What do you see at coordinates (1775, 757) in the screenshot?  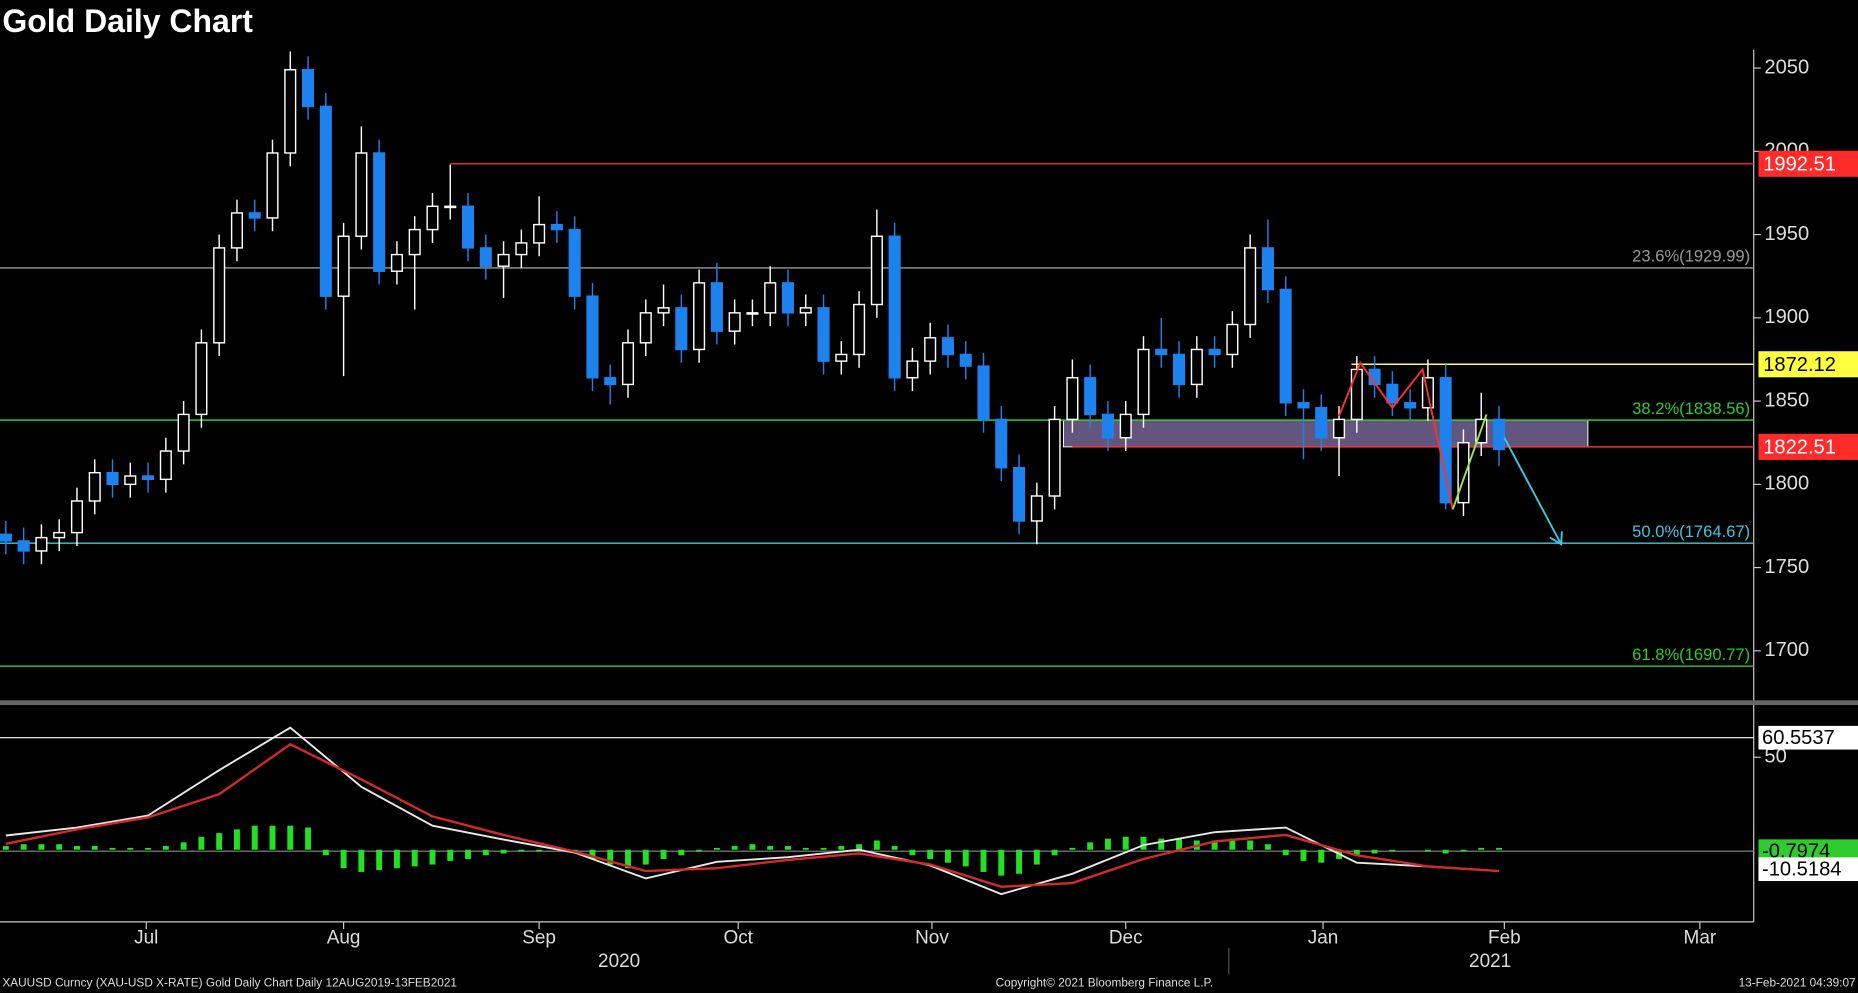 I see `y-tick-label: 50` at bounding box center [1775, 757].